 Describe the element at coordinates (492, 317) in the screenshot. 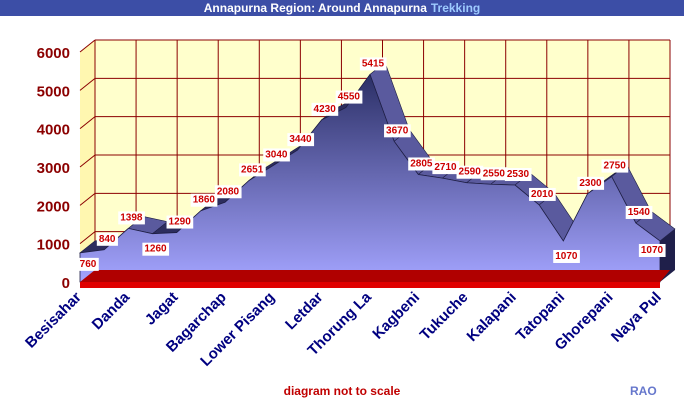

I see `x-tick-label: Kalapani` at that location.